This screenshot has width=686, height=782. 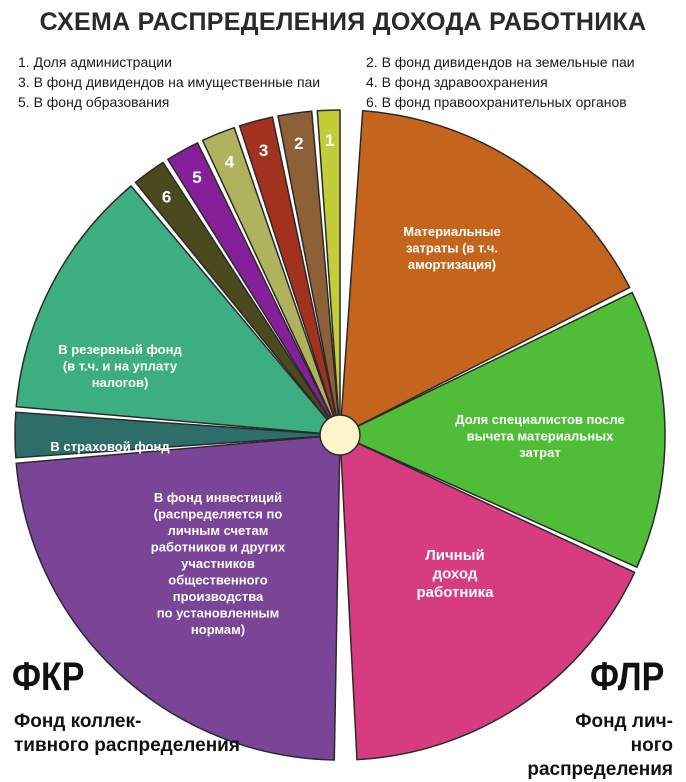 What do you see at coordinates (500, 62) in the screenshot?
I see `legend-item-2: 2. В фонд дивидендов на земельные паи` at bounding box center [500, 62].